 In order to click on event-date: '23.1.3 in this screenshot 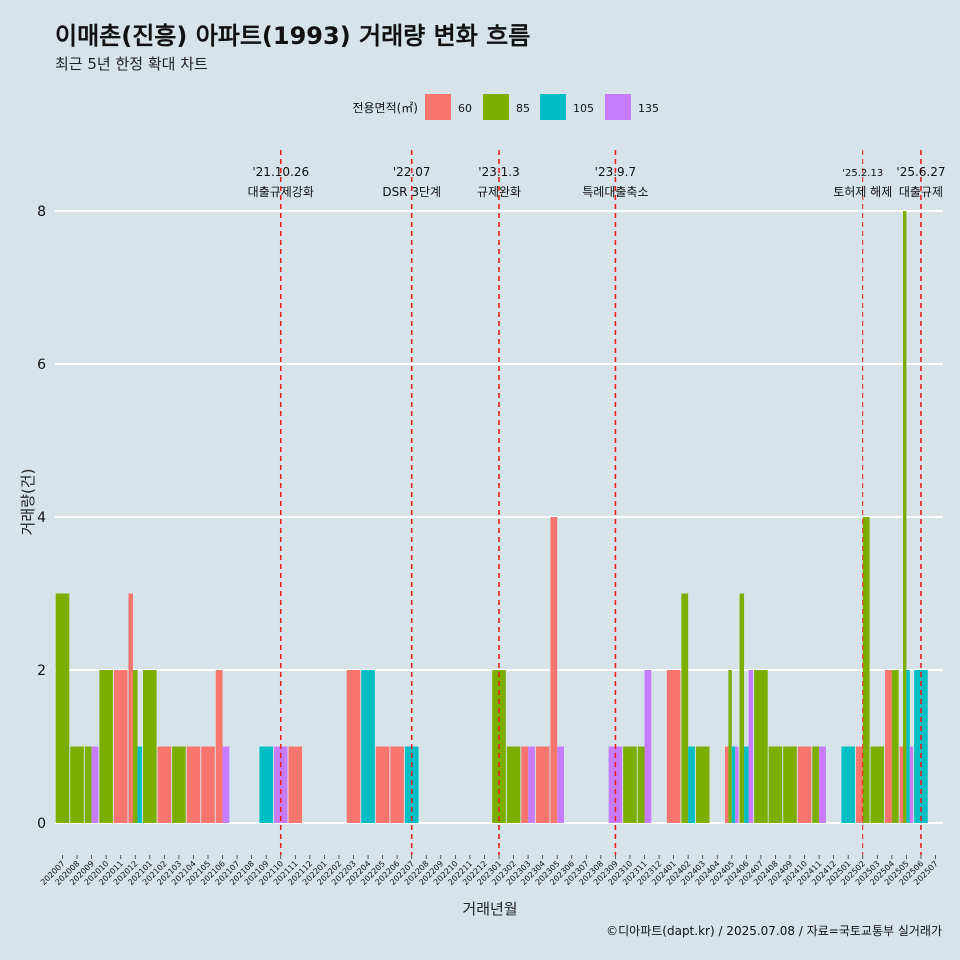, I will do `click(498, 172)`.